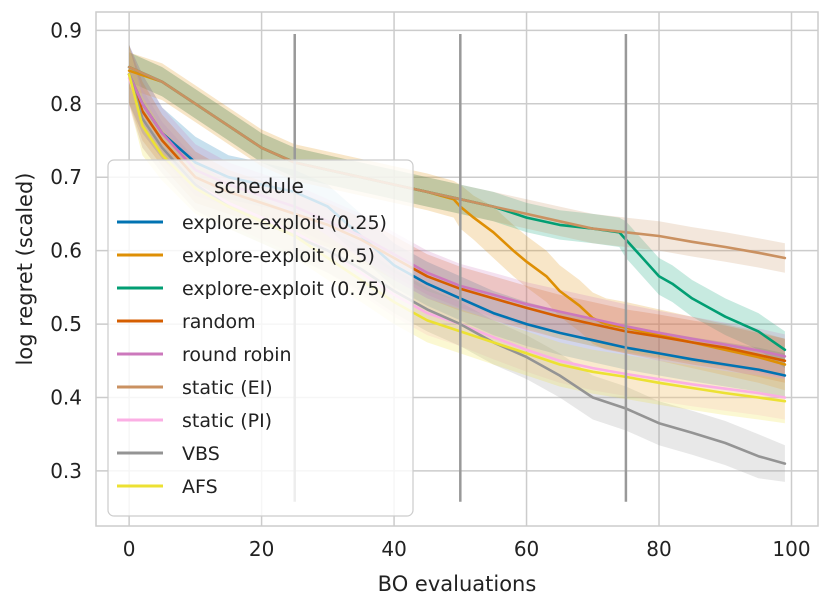  What do you see at coordinates (259, 186) in the screenshot?
I see `legend-title: schedule` at bounding box center [259, 186].